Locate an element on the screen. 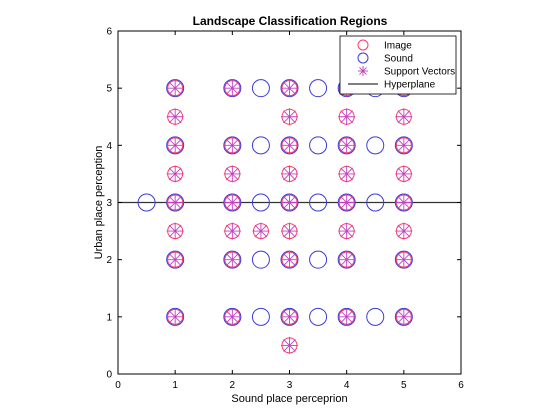 Image resolution: width=560 pixels, height=420 pixels. x-tick-label: 5 is located at coordinates (404, 385).